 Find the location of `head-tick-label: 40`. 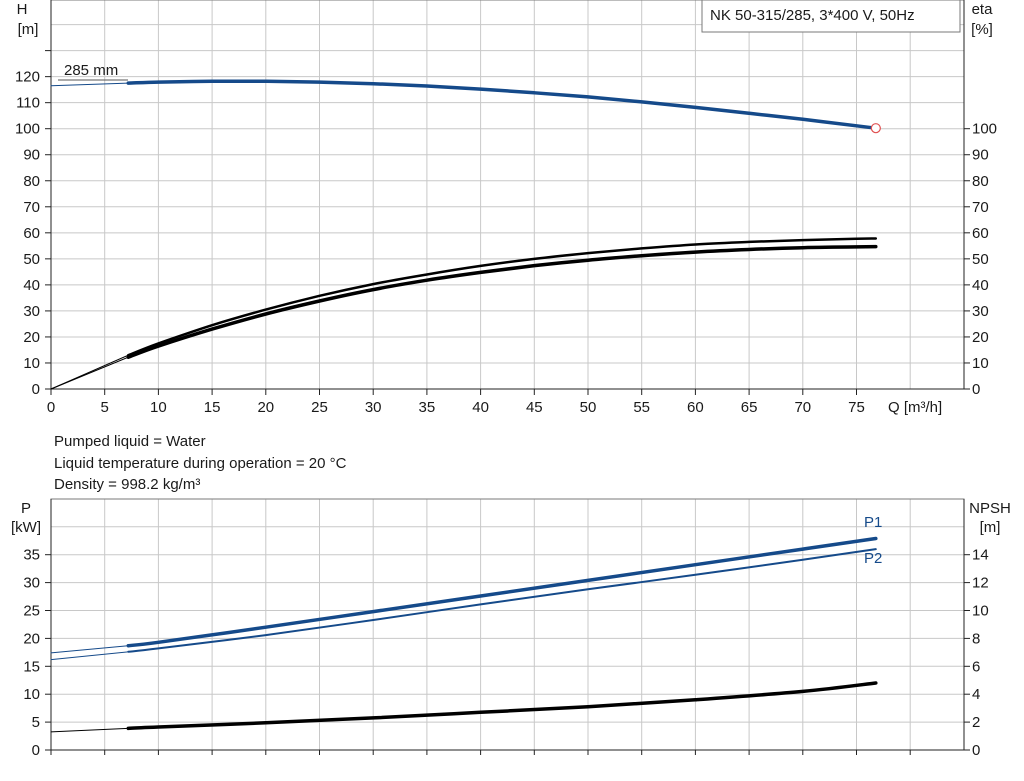

head-tick-label: 40 is located at coordinates (31, 285).